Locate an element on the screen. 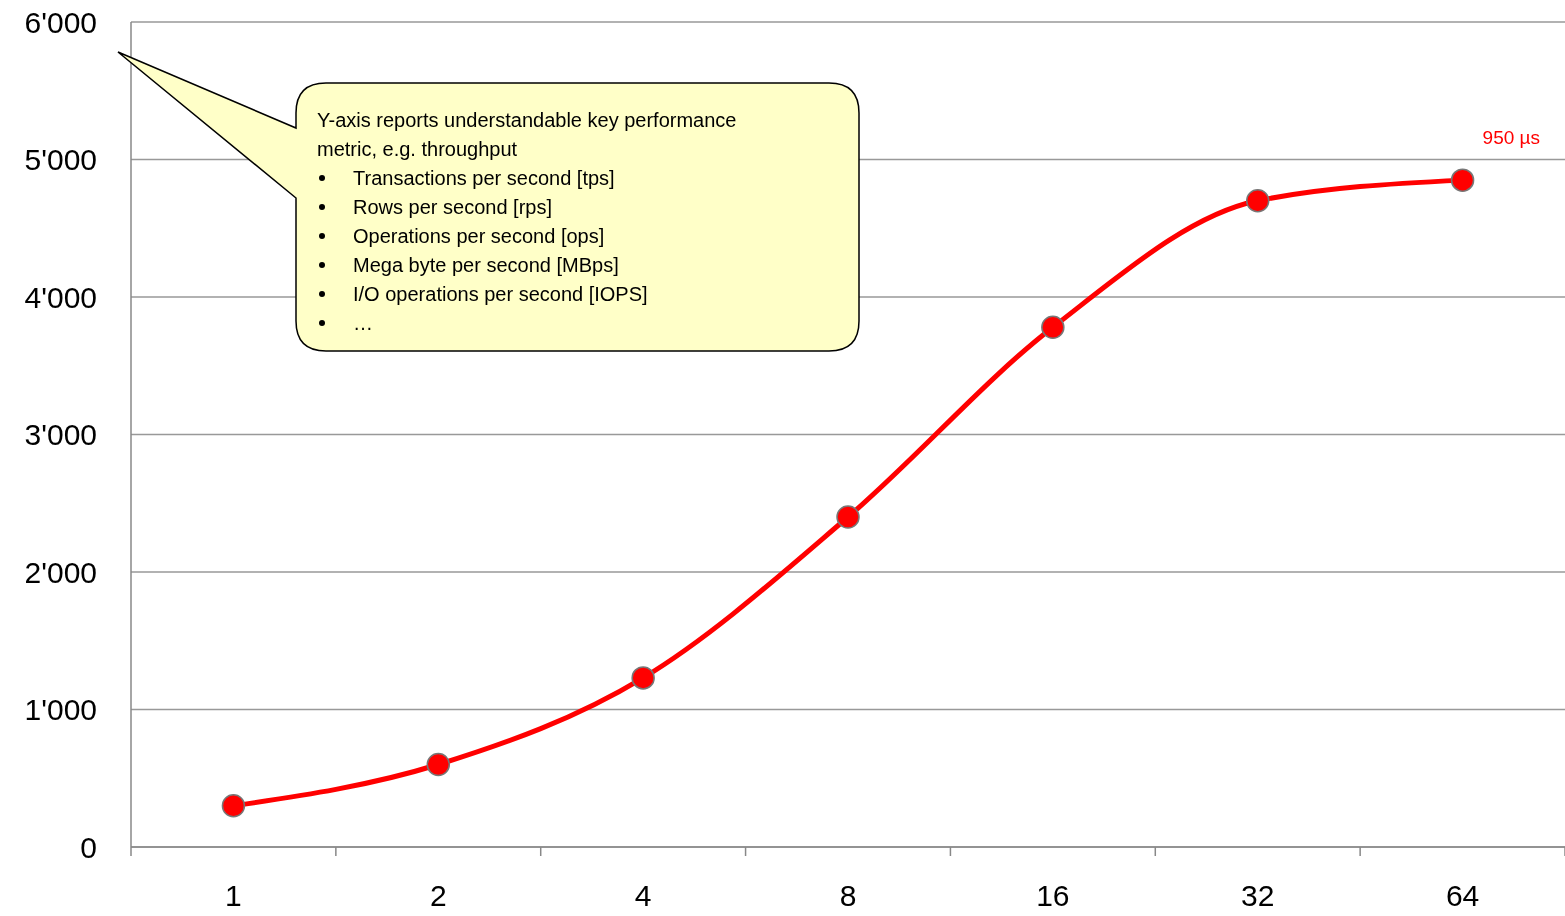 The width and height of the screenshot is (1565, 916). annotation: Transactions per second [tps] is located at coordinates (484, 178).